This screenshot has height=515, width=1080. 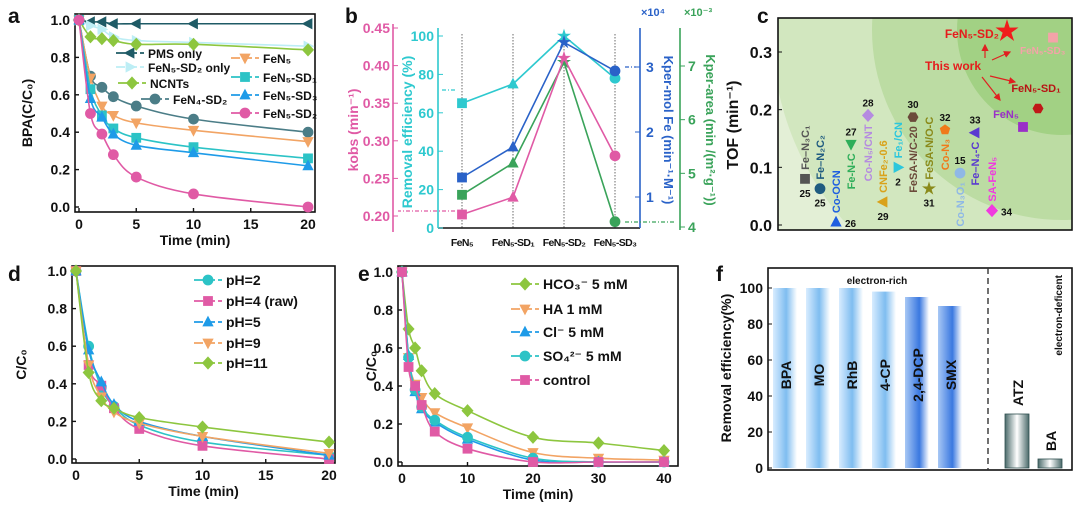 What do you see at coordinates (692, 120) in the screenshot?
I see `karea-tick-label: 6` at bounding box center [692, 120].